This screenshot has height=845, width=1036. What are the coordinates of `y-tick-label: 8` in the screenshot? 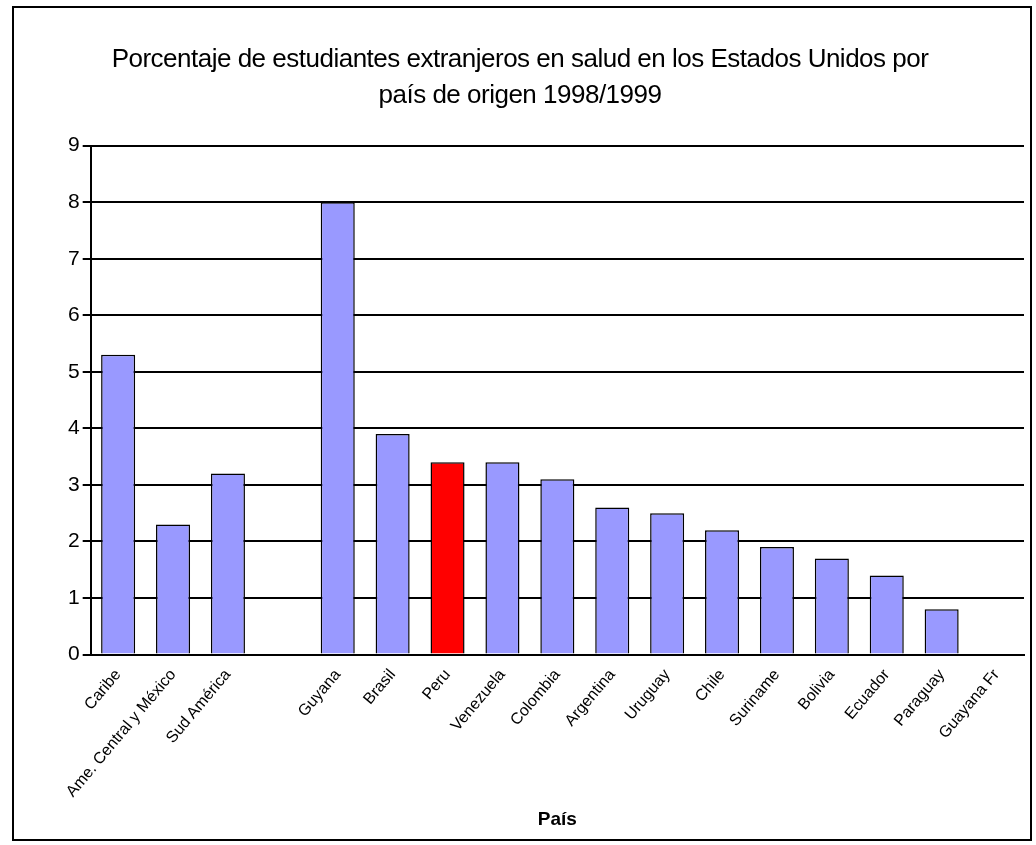 It's located at (73, 200).